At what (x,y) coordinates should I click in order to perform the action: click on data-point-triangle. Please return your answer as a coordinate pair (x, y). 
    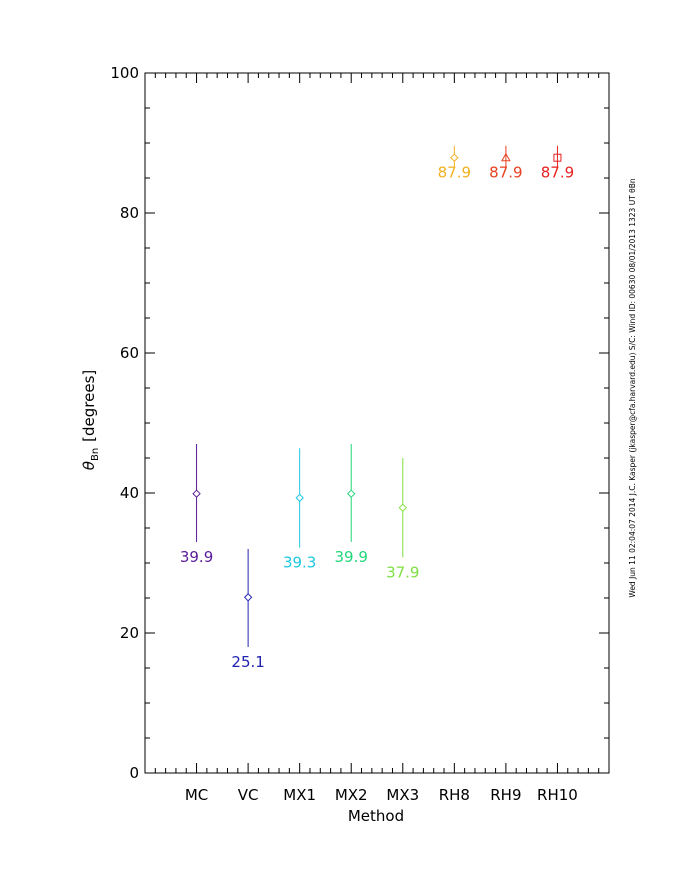
    Looking at the image, I should click on (506, 157).